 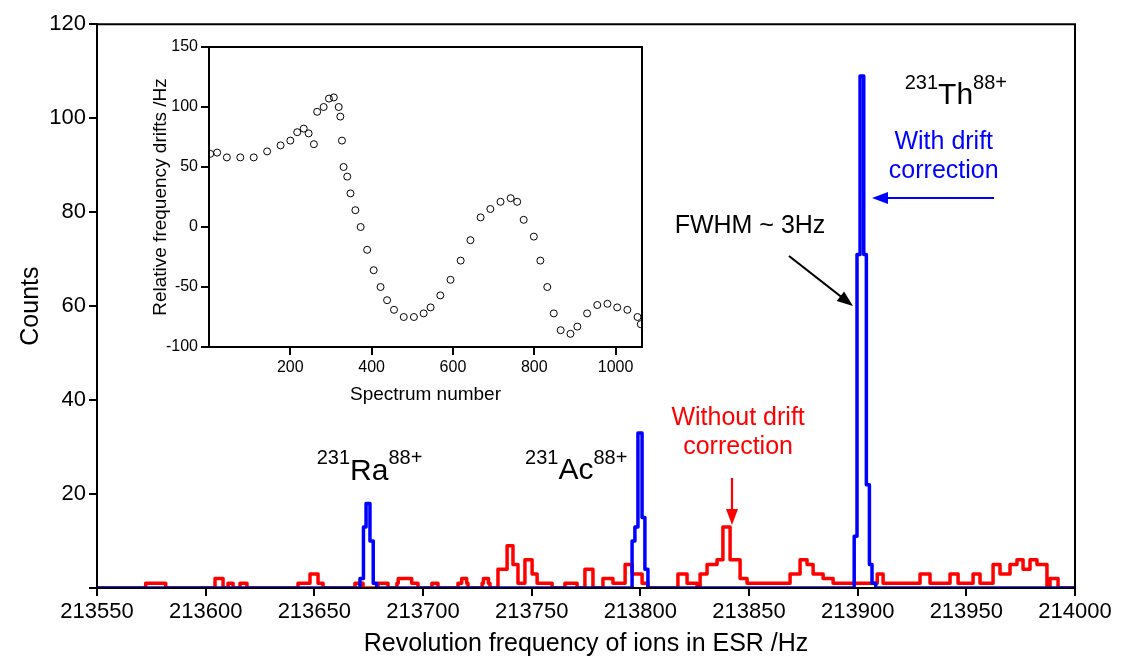 I want to click on x-tick-label: 213900, so click(x=857, y=611).